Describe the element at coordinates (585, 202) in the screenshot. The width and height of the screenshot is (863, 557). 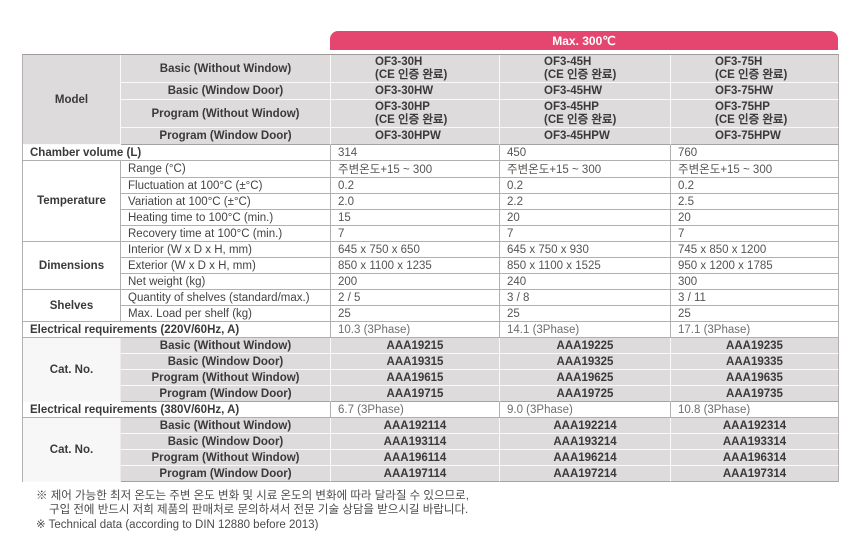
I see `spec-value: 2.2` at that location.